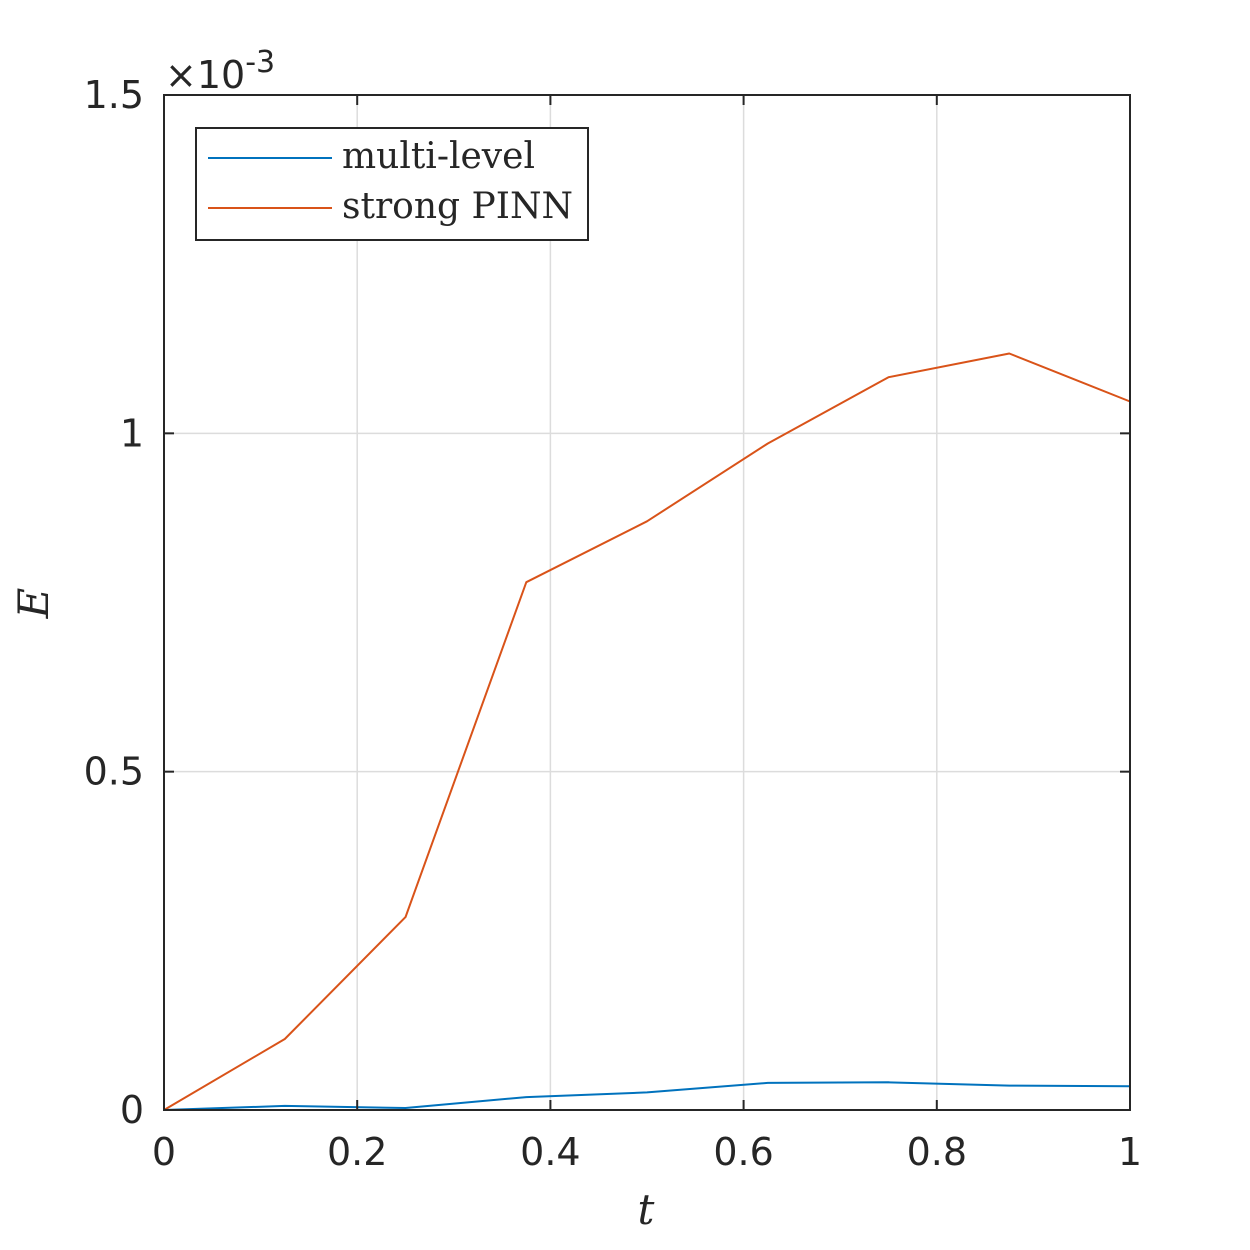  I want to click on x-tick-labels: 0 0.2 0.4 0.6 0.8 1, so click(647, 1152).